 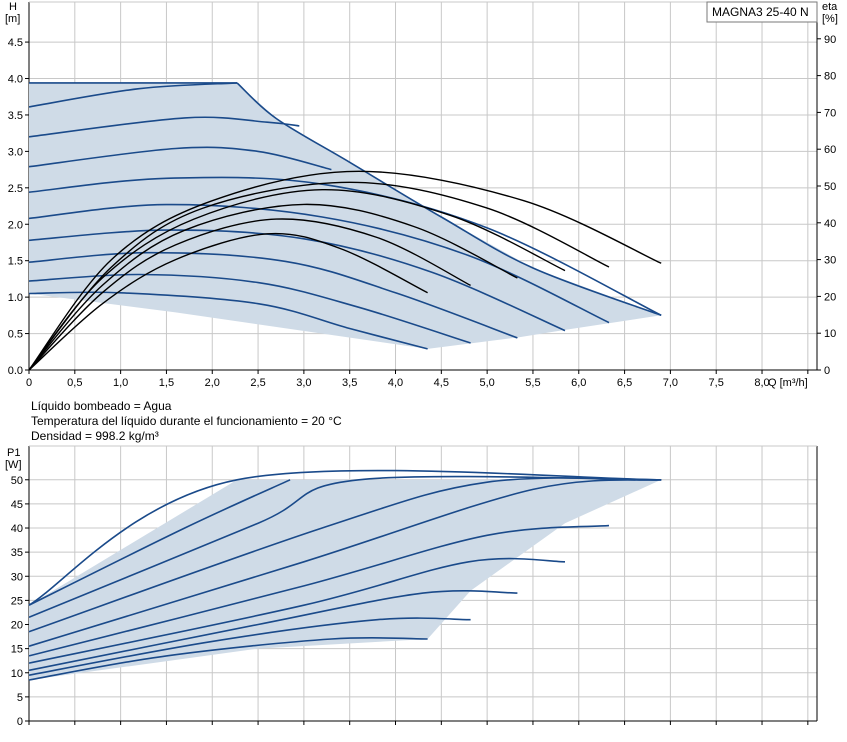 What do you see at coordinates (20, 722) in the screenshot?
I see `y-tick-label: 0` at bounding box center [20, 722].